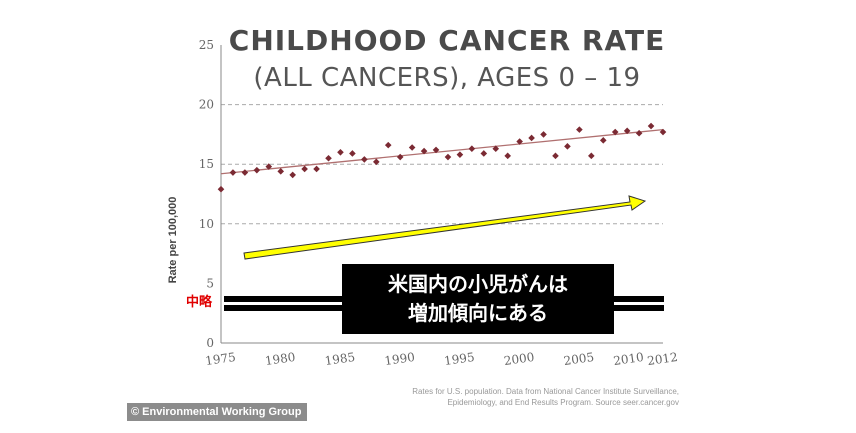  What do you see at coordinates (478, 299) in the screenshot?
I see `callout-box` at bounding box center [478, 299].